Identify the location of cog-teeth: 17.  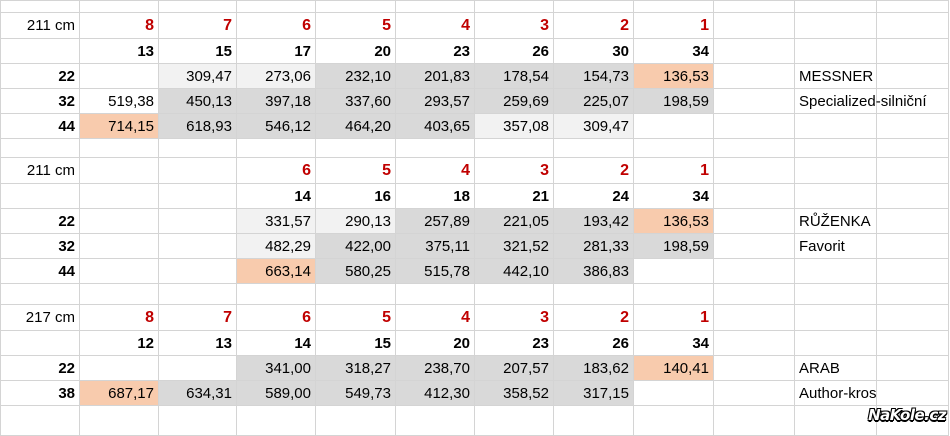
(276, 51).